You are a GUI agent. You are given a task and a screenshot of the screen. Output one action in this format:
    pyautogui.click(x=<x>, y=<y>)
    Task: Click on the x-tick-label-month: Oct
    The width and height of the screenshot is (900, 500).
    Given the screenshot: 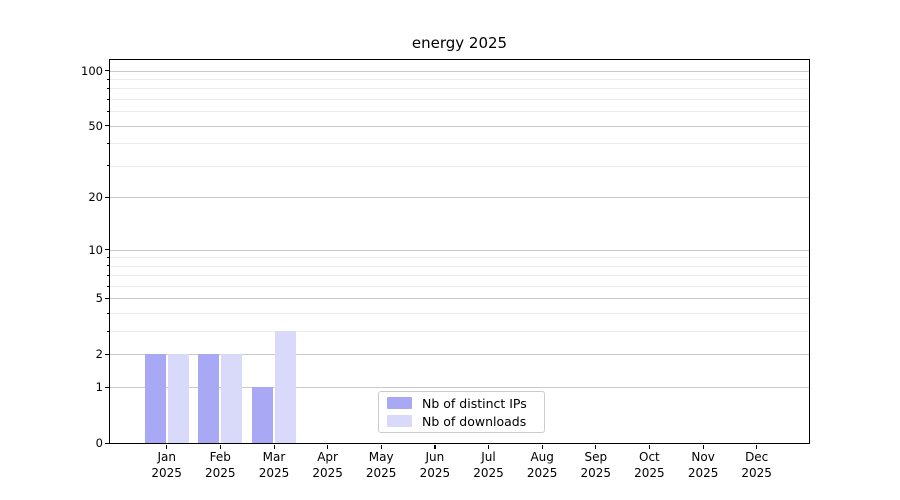 What is the action you would take?
    pyautogui.click(x=649, y=457)
    